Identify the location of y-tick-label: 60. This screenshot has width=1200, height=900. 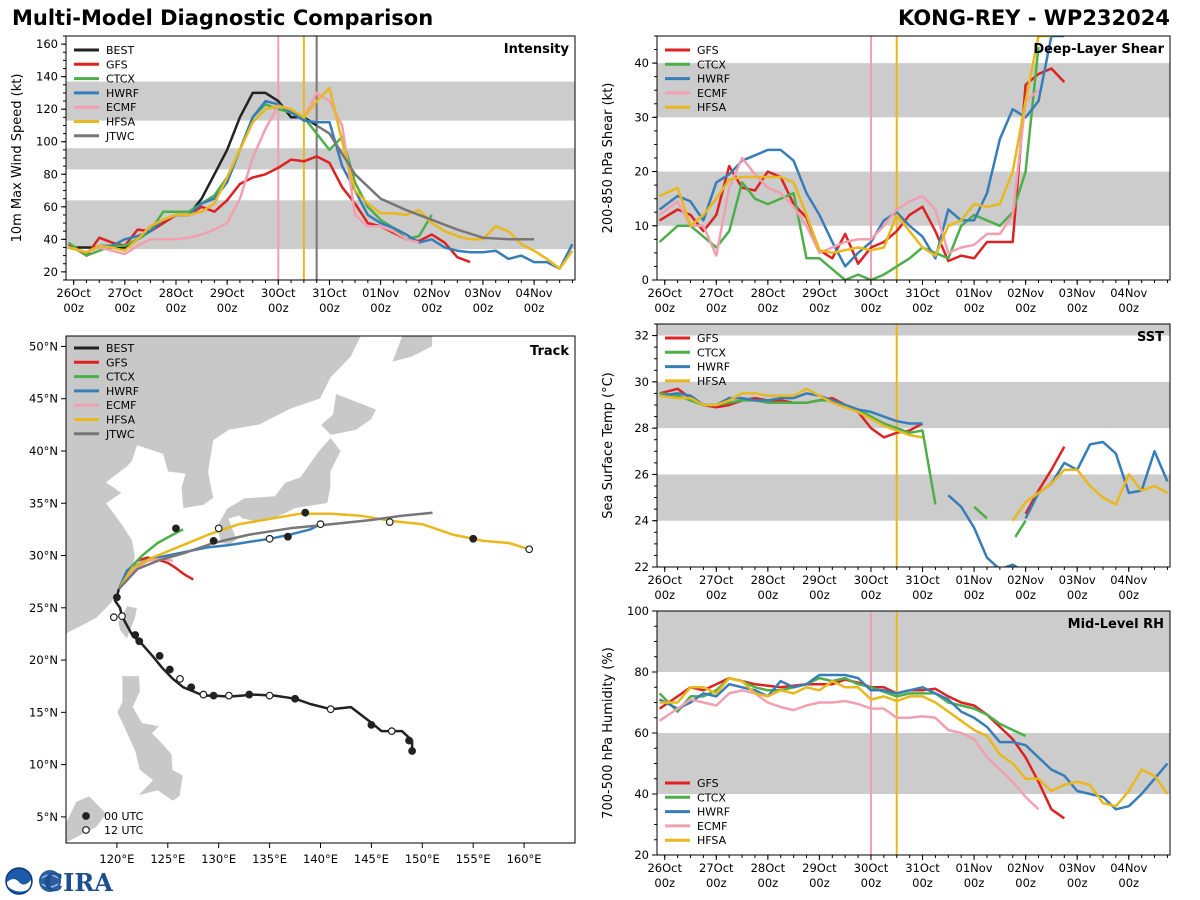
(641, 733).